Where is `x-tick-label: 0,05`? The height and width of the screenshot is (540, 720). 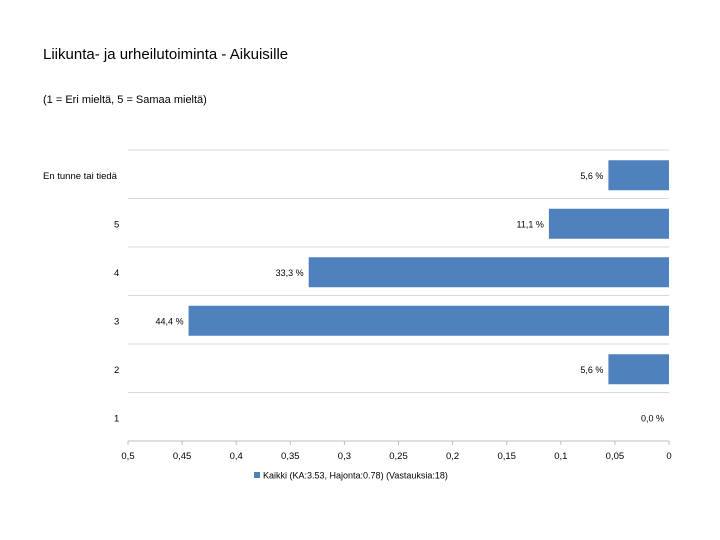
x-tick-label: 0,05 is located at coordinates (615, 456).